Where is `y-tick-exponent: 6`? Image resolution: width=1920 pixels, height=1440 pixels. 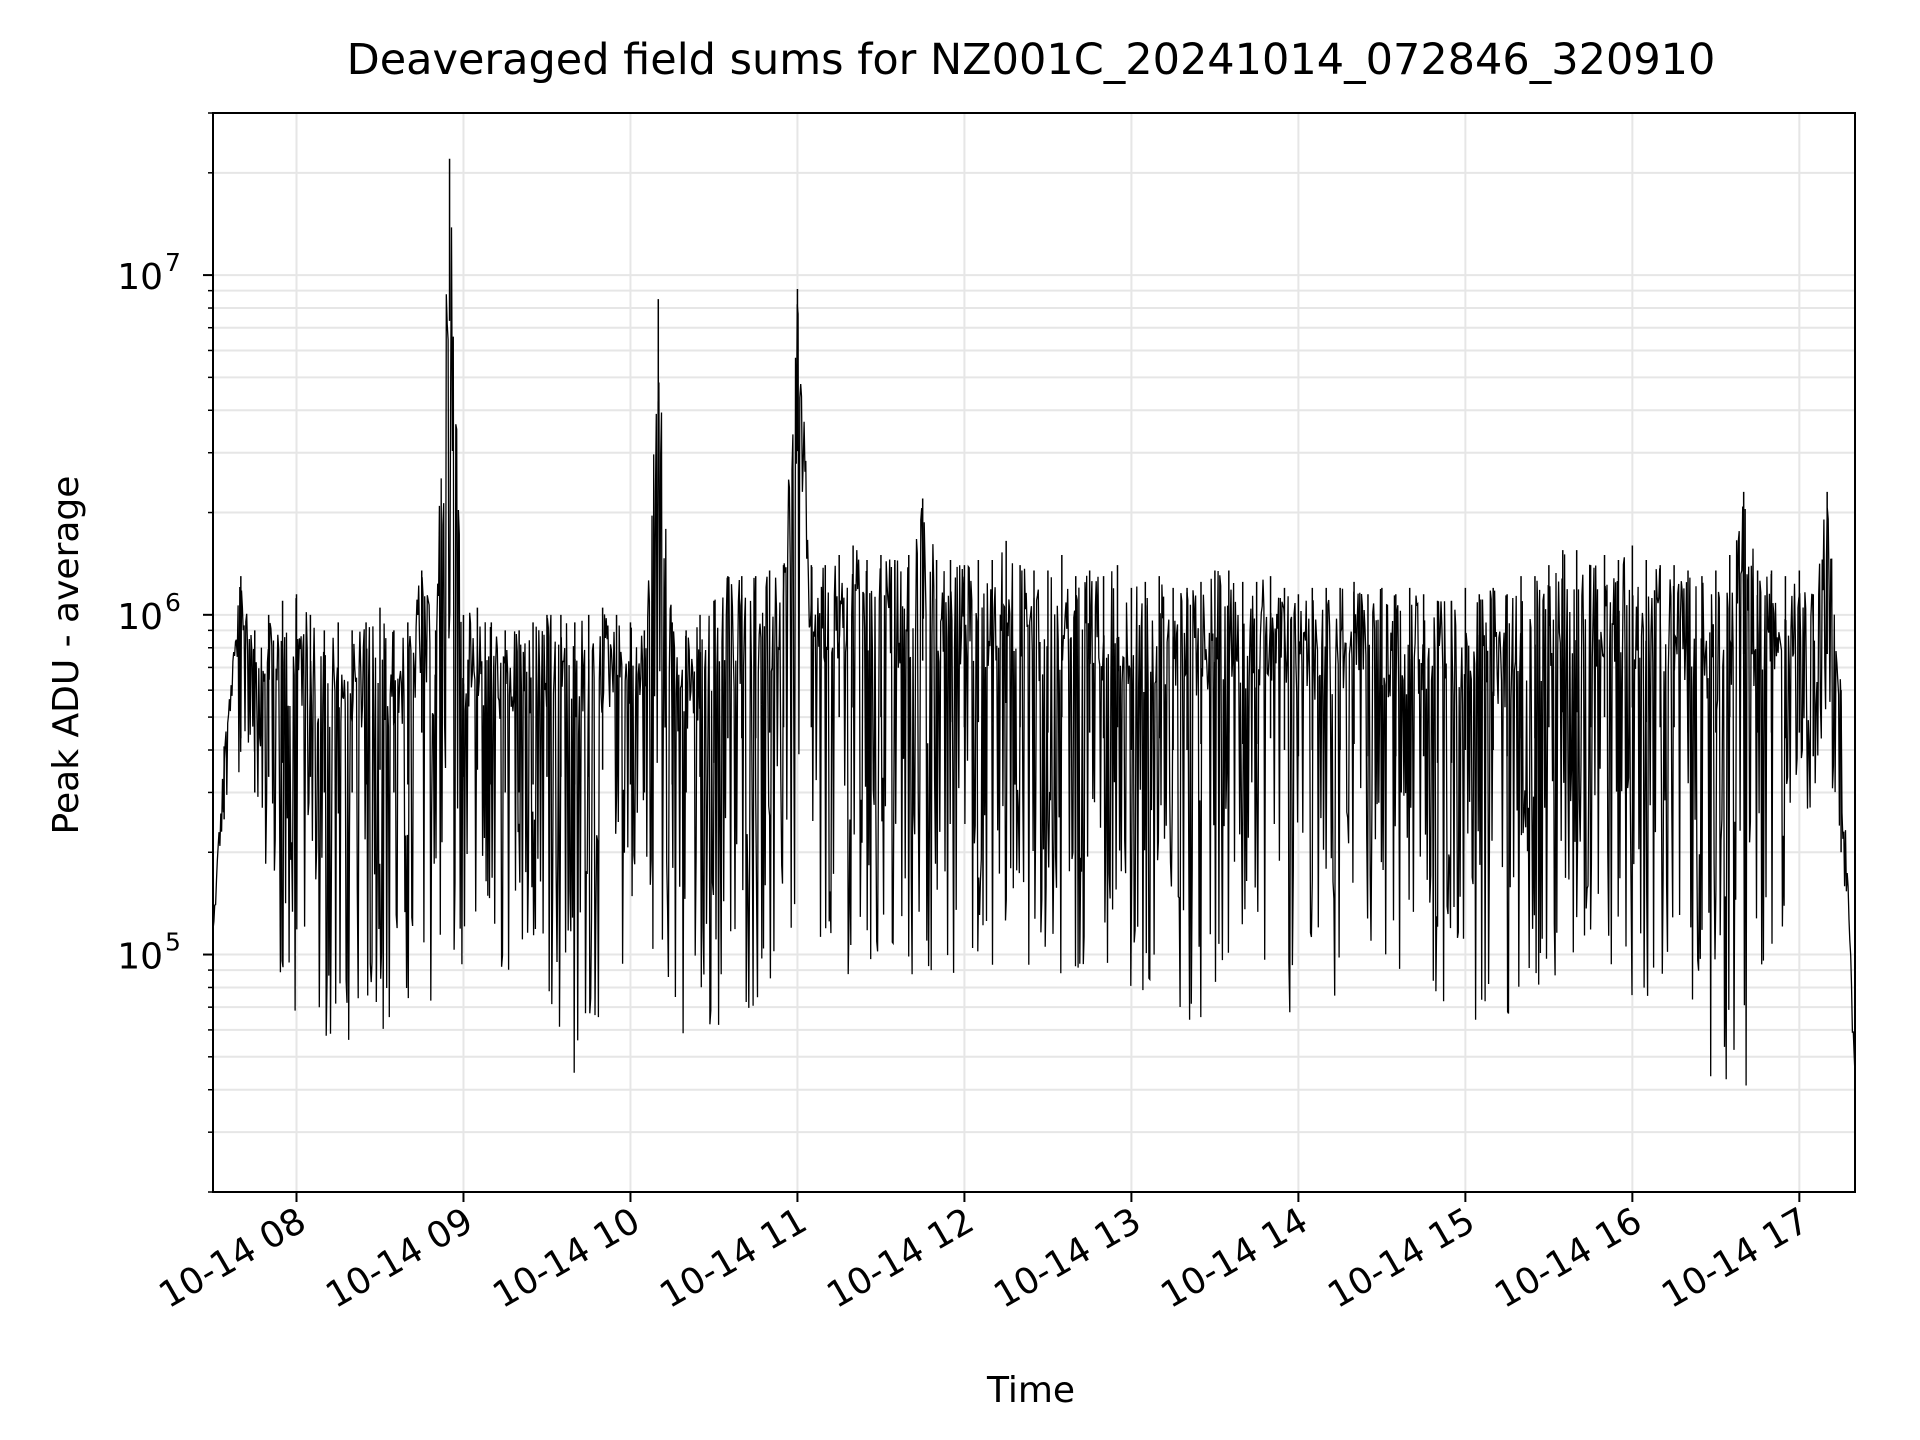 y-tick-exponent: 6 is located at coordinates (173, 602).